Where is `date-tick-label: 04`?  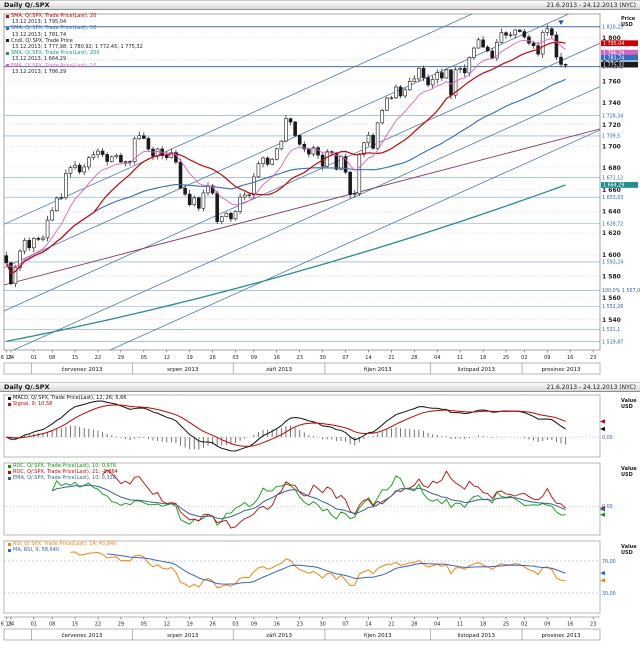
date-tick-label: 04 is located at coordinates (437, 625).